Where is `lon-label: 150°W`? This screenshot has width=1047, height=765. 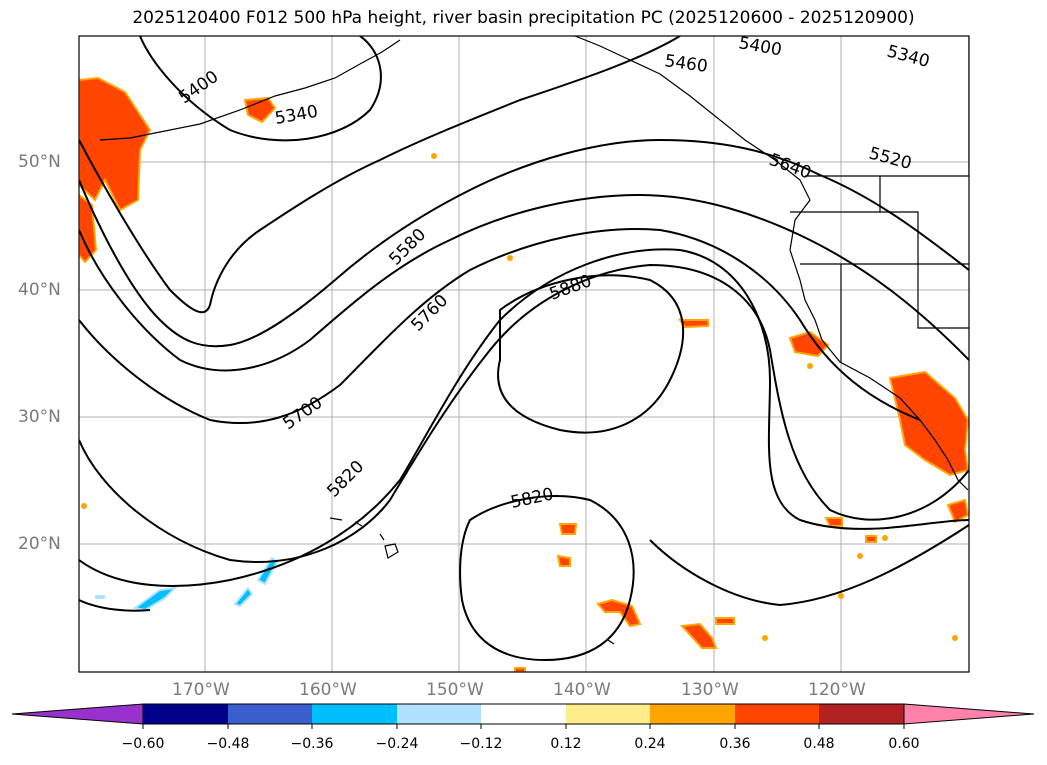 lon-label: 150°W is located at coordinates (455, 690).